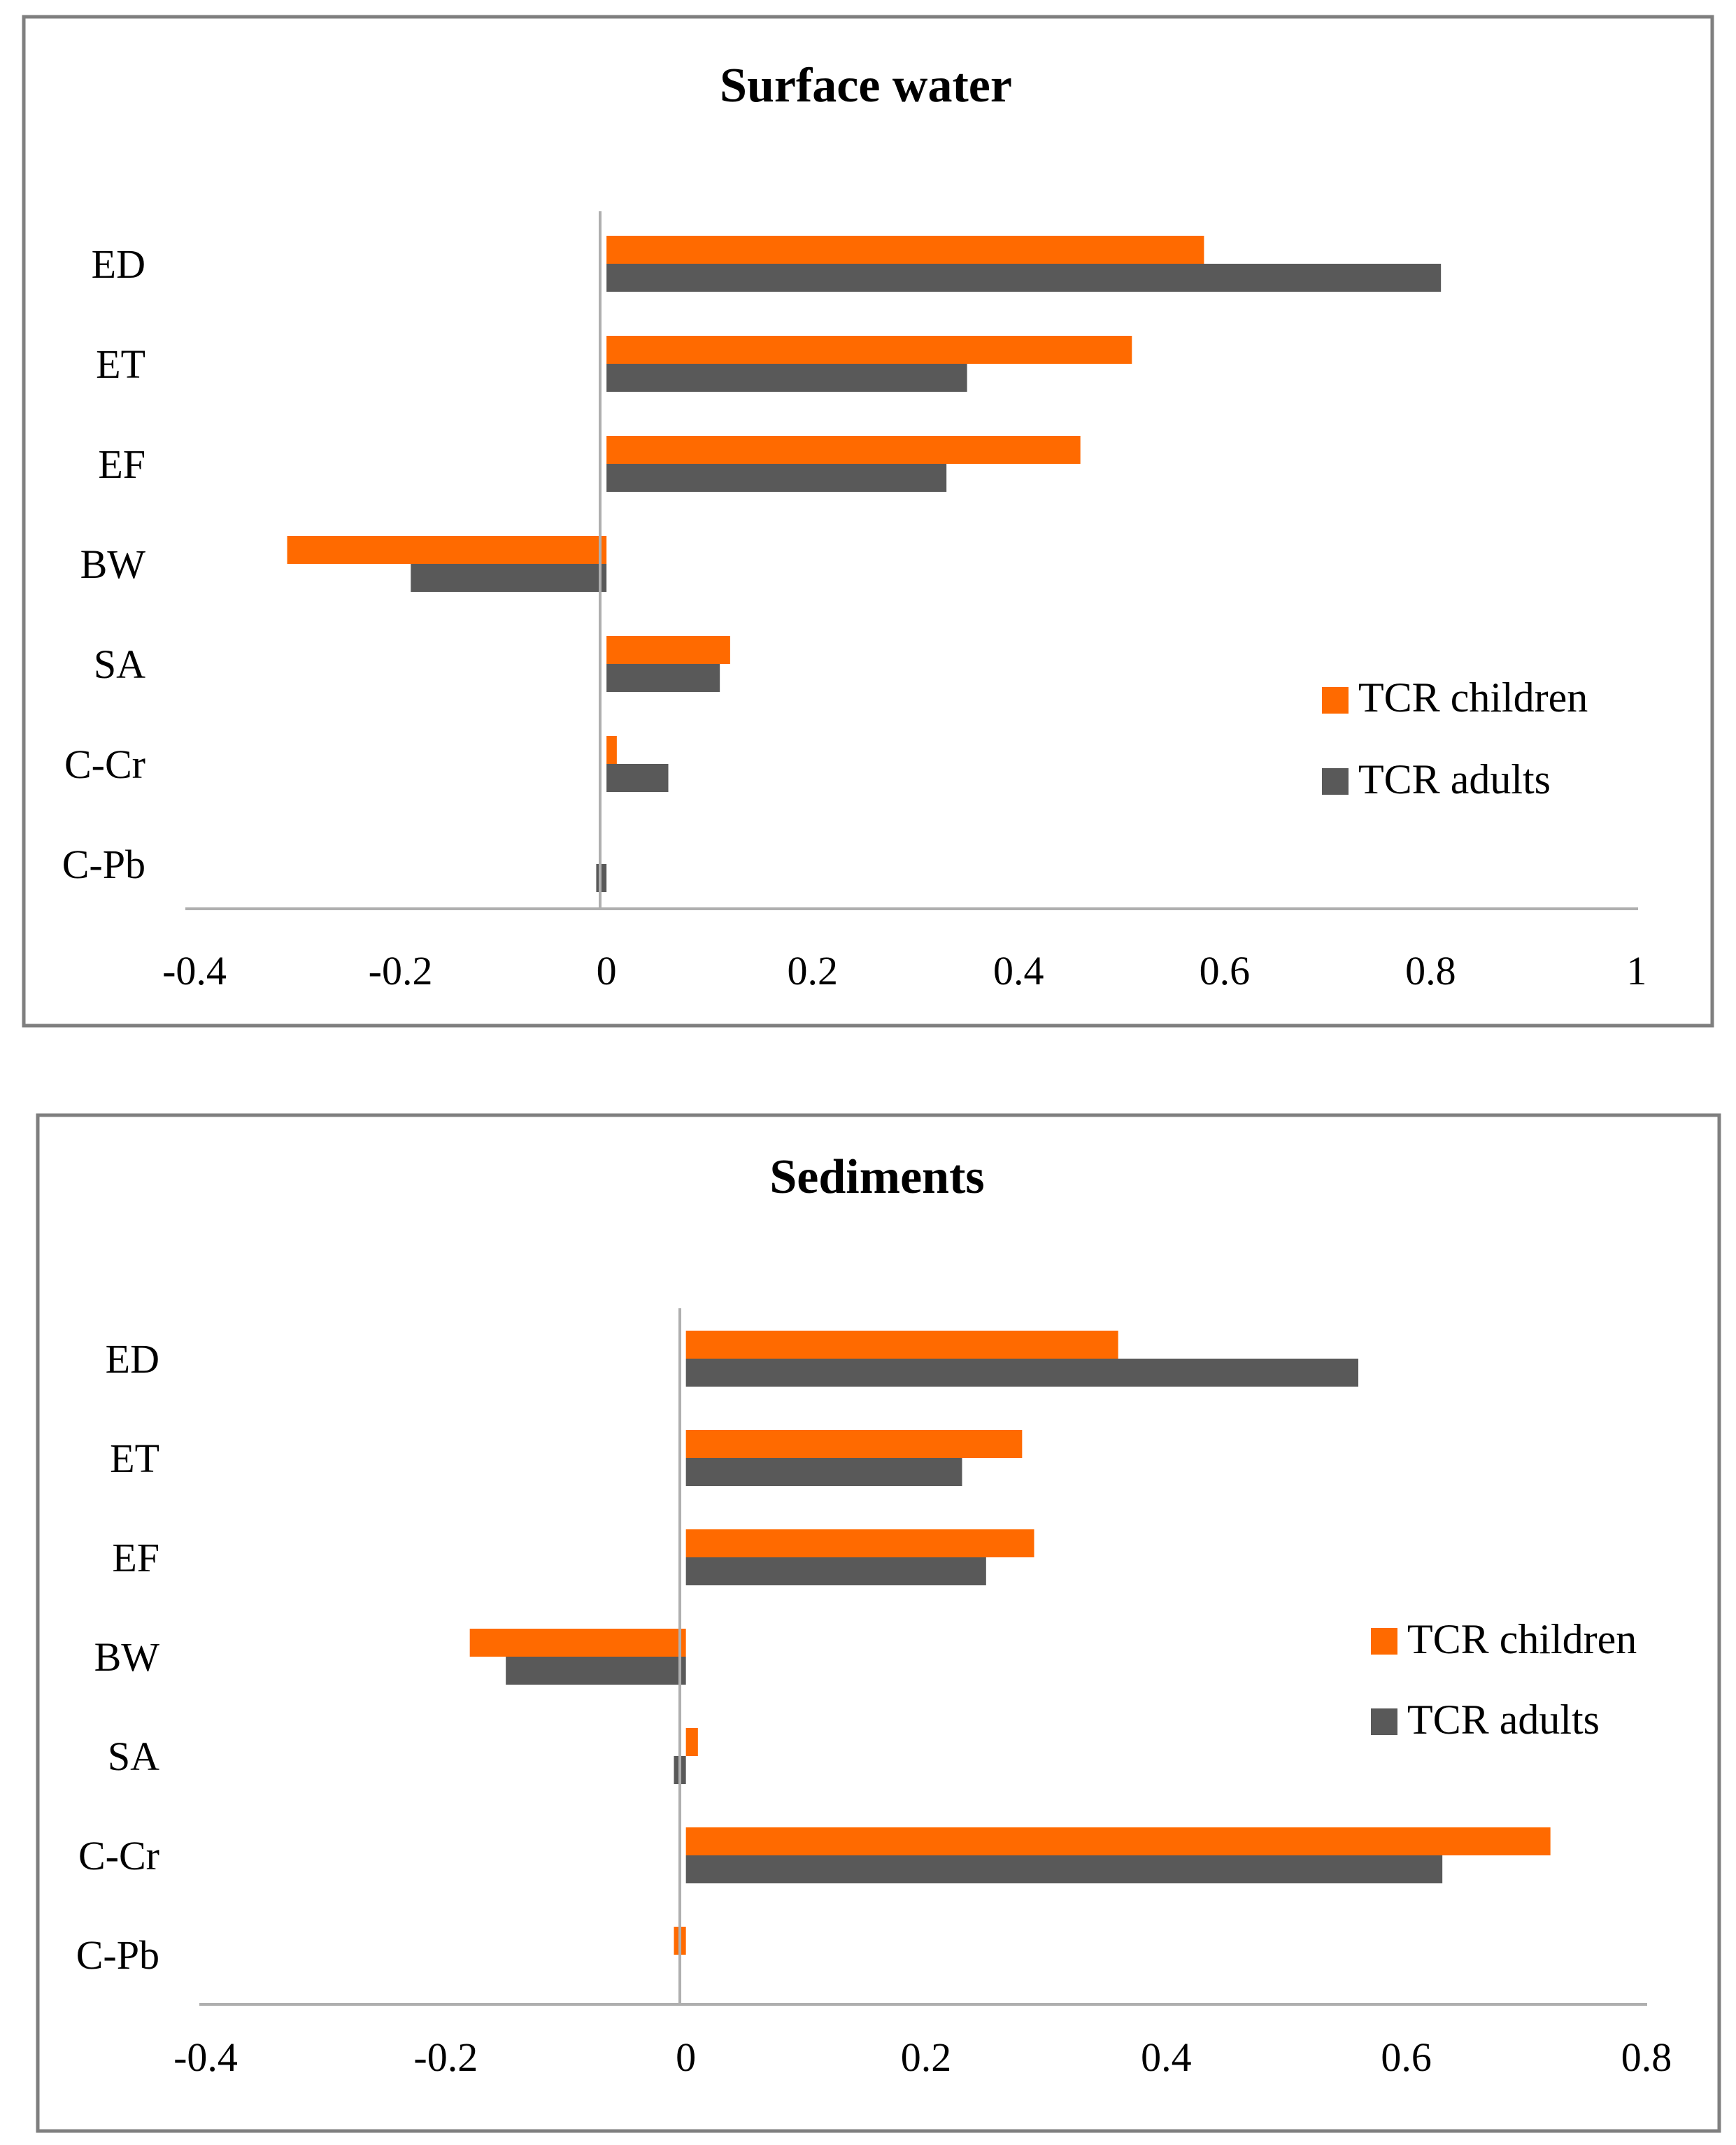 Image resolution: width=1736 pixels, height=2145 pixels. I want to click on x-tick-labels: -0.4 -0.2 0 0.2 0.4 0.6 0.8 1, so click(904, 971).